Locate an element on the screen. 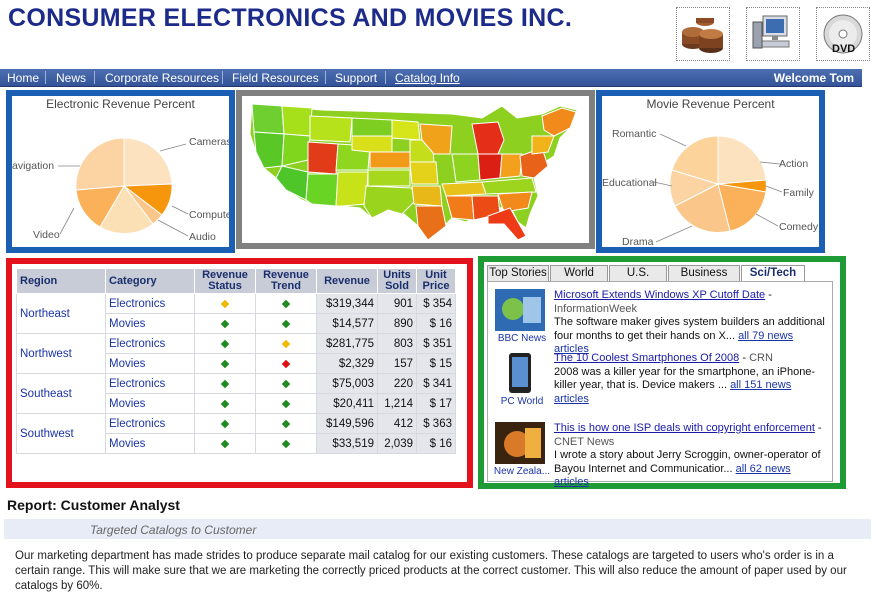  news-source: PC World is located at coordinates (522, 401).